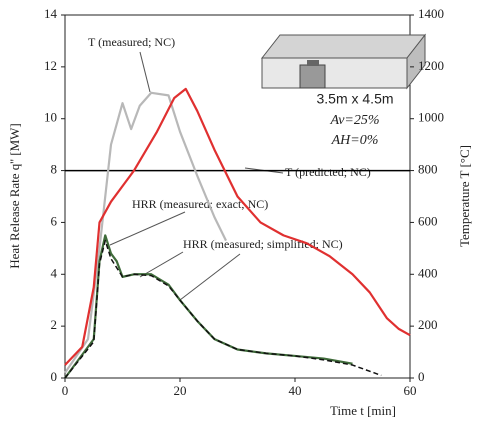 This screenshot has height=425, width=479. Describe the element at coordinates (421, 376) in the screenshot. I see `y2-tick-label: 0` at that location.